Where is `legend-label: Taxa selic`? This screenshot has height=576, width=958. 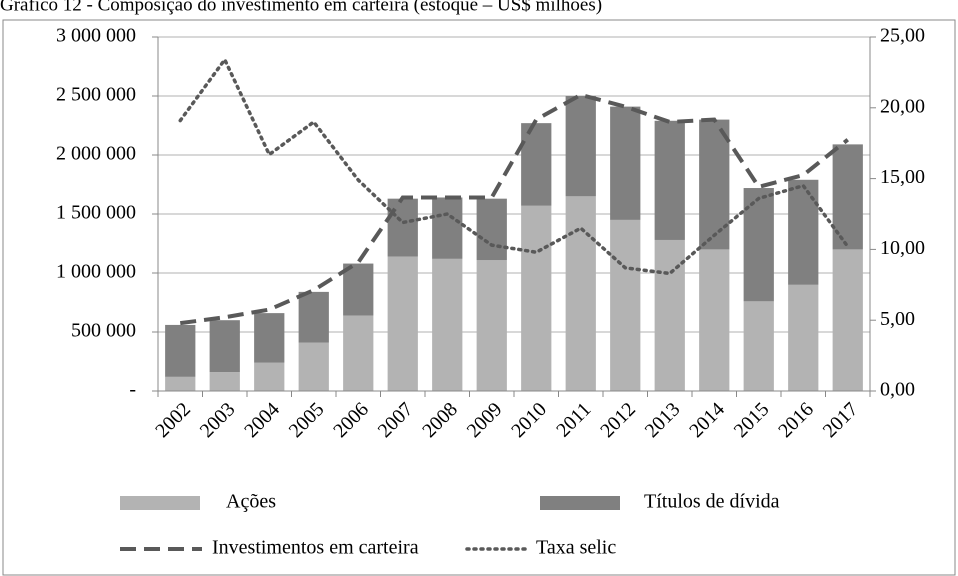 legend-label: Taxa selic is located at coordinates (576, 548).